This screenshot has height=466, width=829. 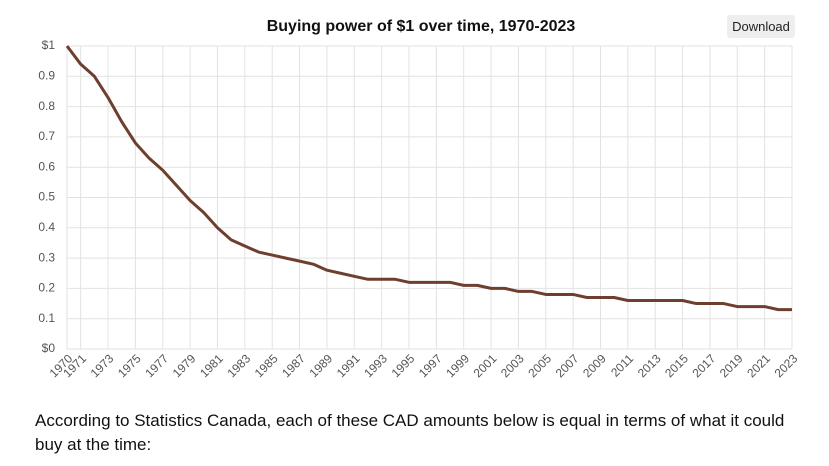 What do you see at coordinates (238, 365) in the screenshot?
I see `x-tick-label: 1983` at bounding box center [238, 365].